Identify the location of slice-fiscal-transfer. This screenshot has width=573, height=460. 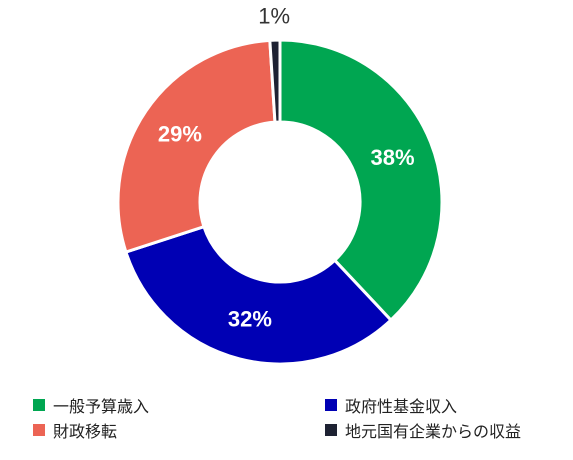
(196, 146).